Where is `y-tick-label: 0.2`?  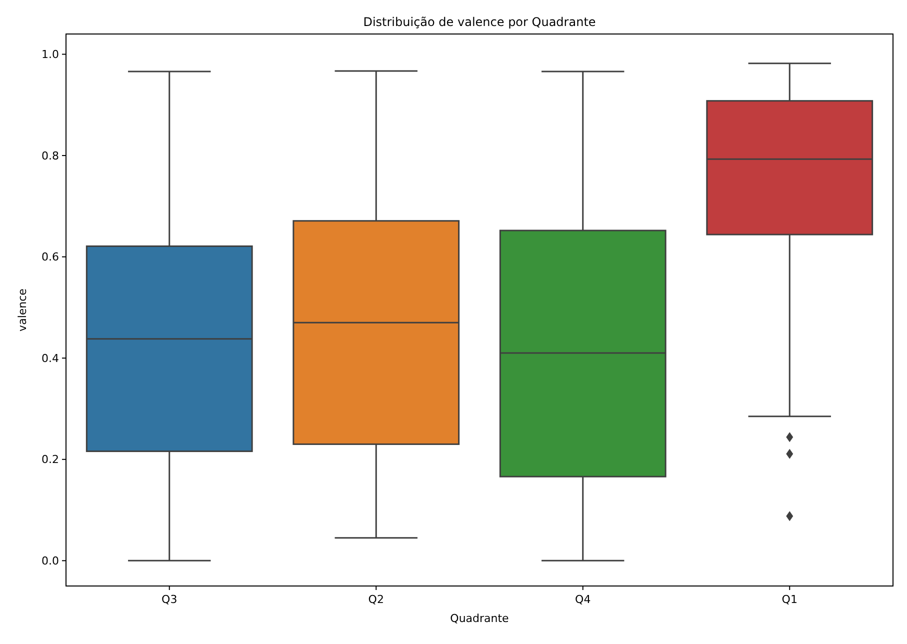 y-tick-label: 0.2 is located at coordinates (50, 459).